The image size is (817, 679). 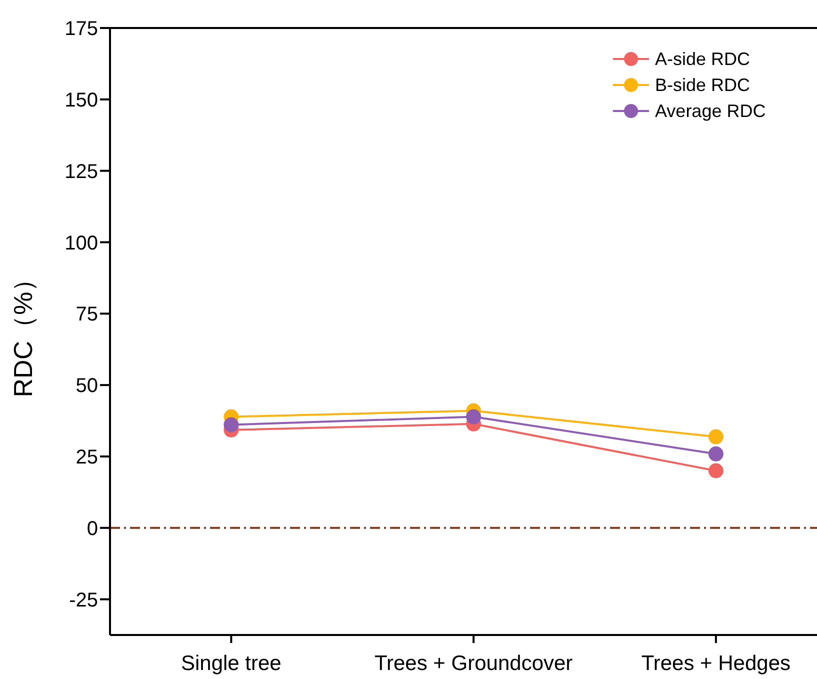 What do you see at coordinates (702, 85) in the screenshot?
I see `legend-label: B-side RDC` at bounding box center [702, 85].